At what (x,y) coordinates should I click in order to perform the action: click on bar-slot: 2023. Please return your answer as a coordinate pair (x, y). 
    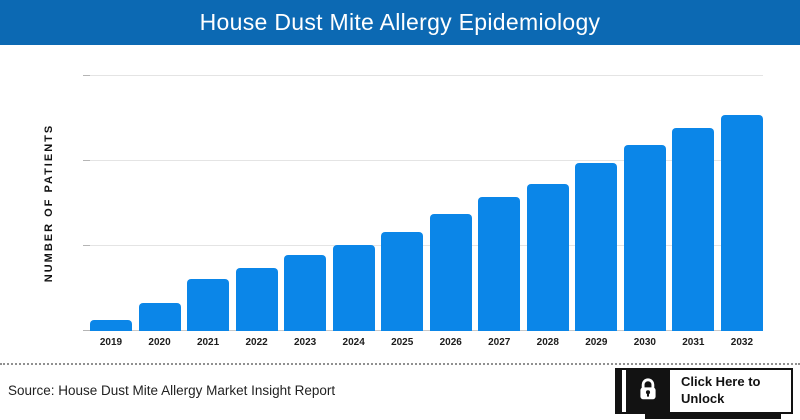
    Looking at the image, I should click on (305, 213).